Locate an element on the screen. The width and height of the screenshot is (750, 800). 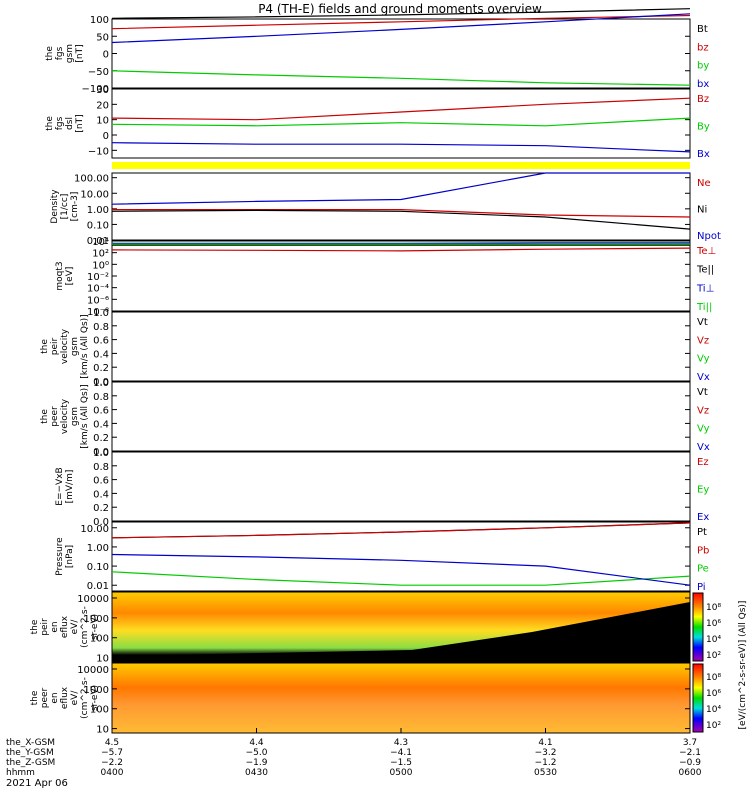
legend-label: Ez is located at coordinates (703, 462).